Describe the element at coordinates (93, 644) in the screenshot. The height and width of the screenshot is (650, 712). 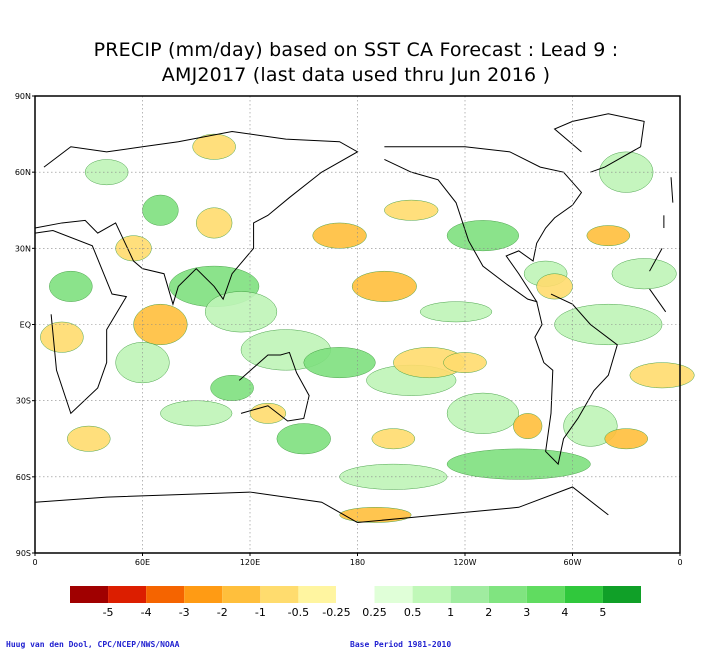
I see `credit-text: Huug van den Dool, CPC/NCEP/NWS/NOAA` at that location.